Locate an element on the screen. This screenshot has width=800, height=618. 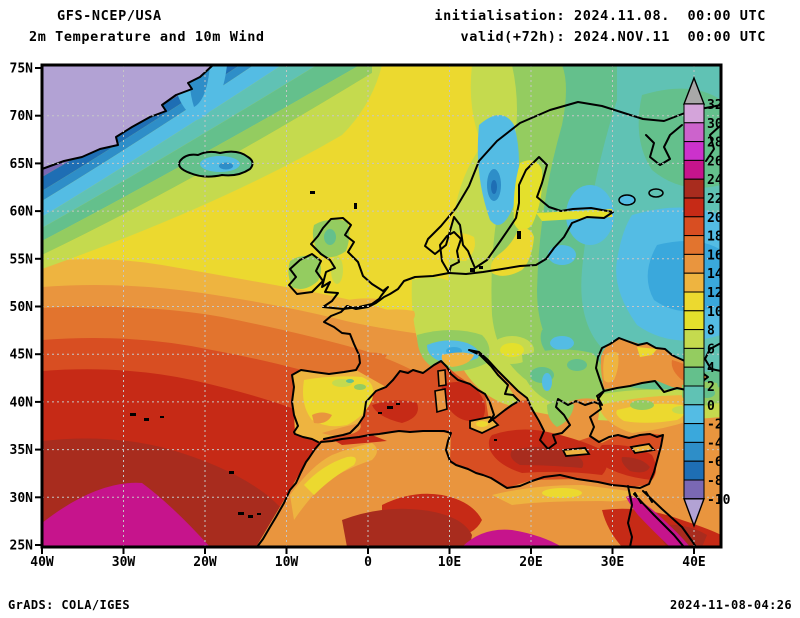
colorbar-label: -8 is located at coordinates (715, 481).